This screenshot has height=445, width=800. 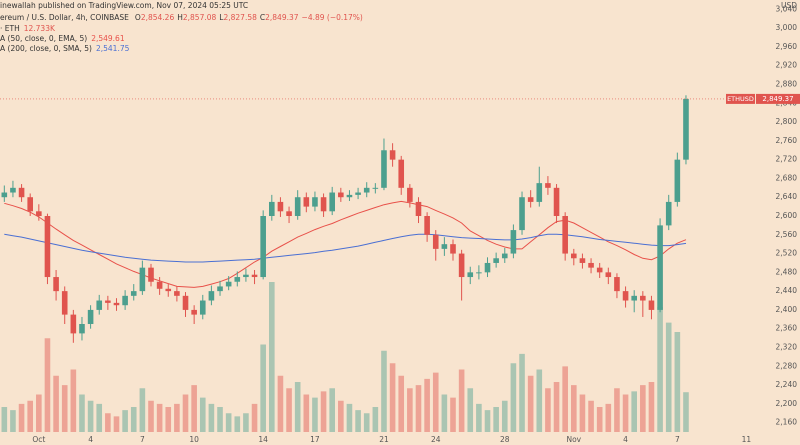 What do you see at coordinates (787, 309) in the screenshot?
I see `y-tick-label: 2,400` at bounding box center [787, 309].